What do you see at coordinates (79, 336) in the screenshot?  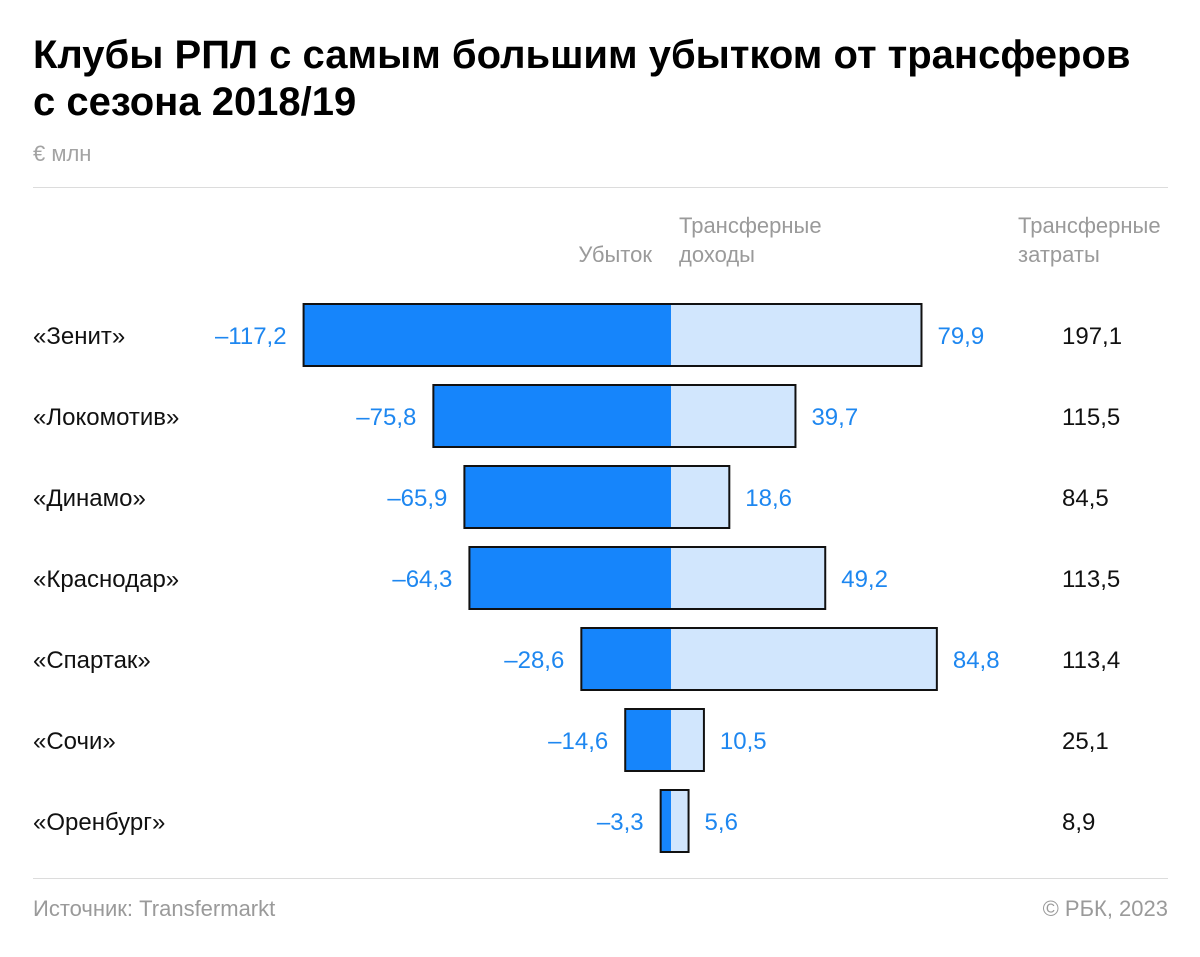 I see `club-label: «Зенит»` at bounding box center [79, 336].